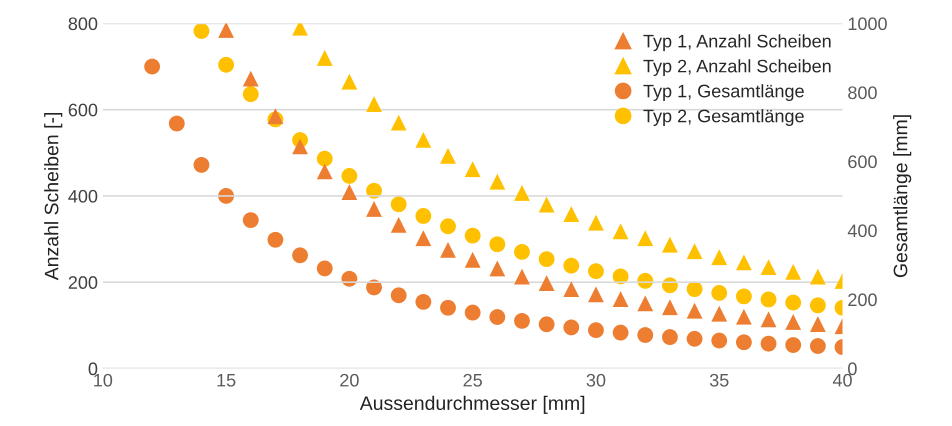 This screenshot has height=426, width=952. Describe the element at coordinates (93, 369) in the screenshot. I see `y-tick-label: 0` at that location.